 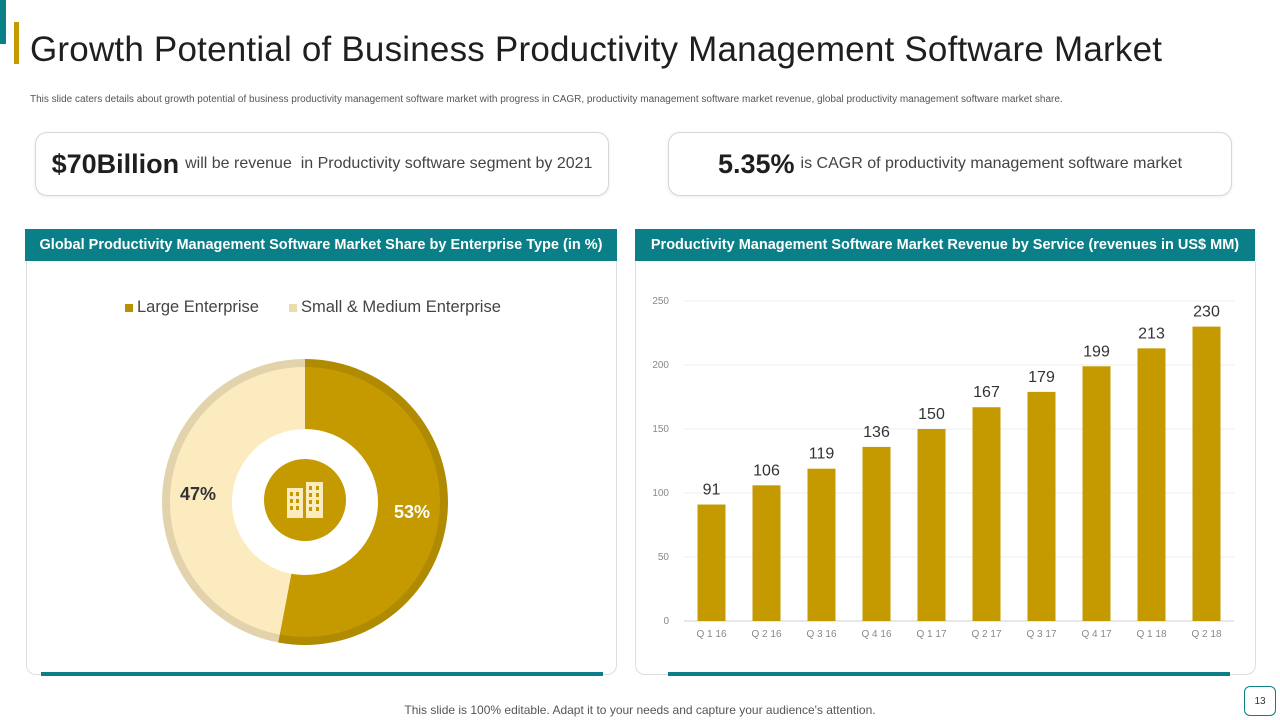 What do you see at coordinates (712, 490) in the screenshot?
I see `bar-value-label: 91` at bounding box center [712, 490].